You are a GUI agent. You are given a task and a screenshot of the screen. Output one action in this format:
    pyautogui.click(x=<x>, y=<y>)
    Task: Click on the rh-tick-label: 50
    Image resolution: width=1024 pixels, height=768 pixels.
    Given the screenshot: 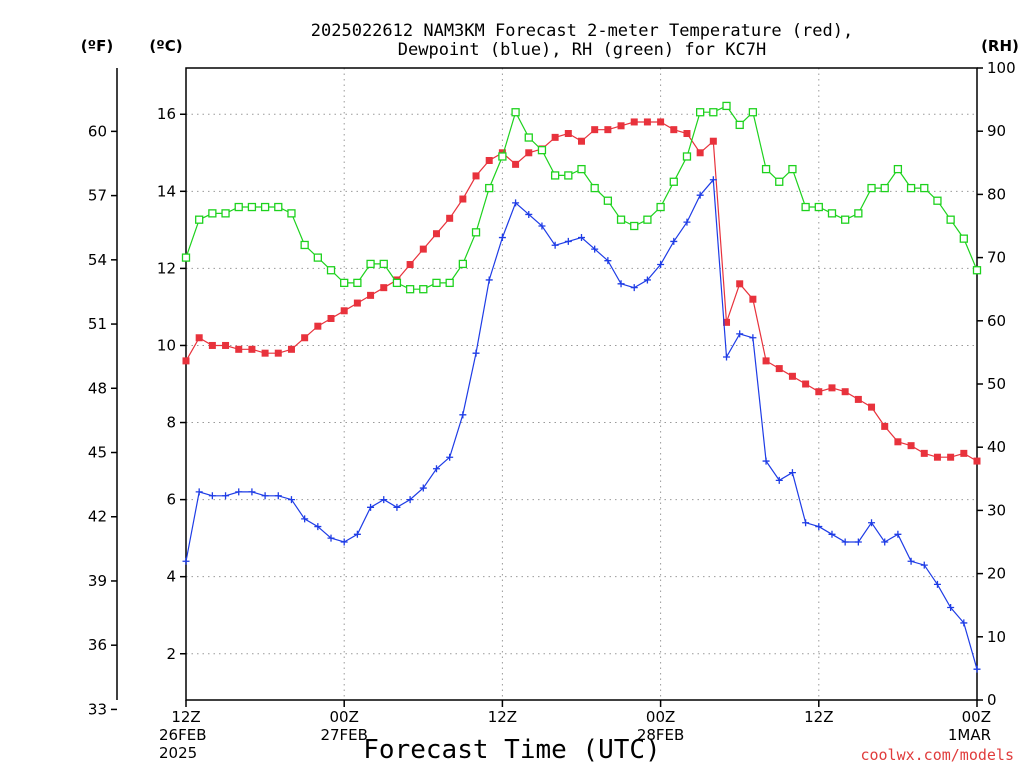 What is the action you would take?
    pyautogui.click(x=996, y=384)
    